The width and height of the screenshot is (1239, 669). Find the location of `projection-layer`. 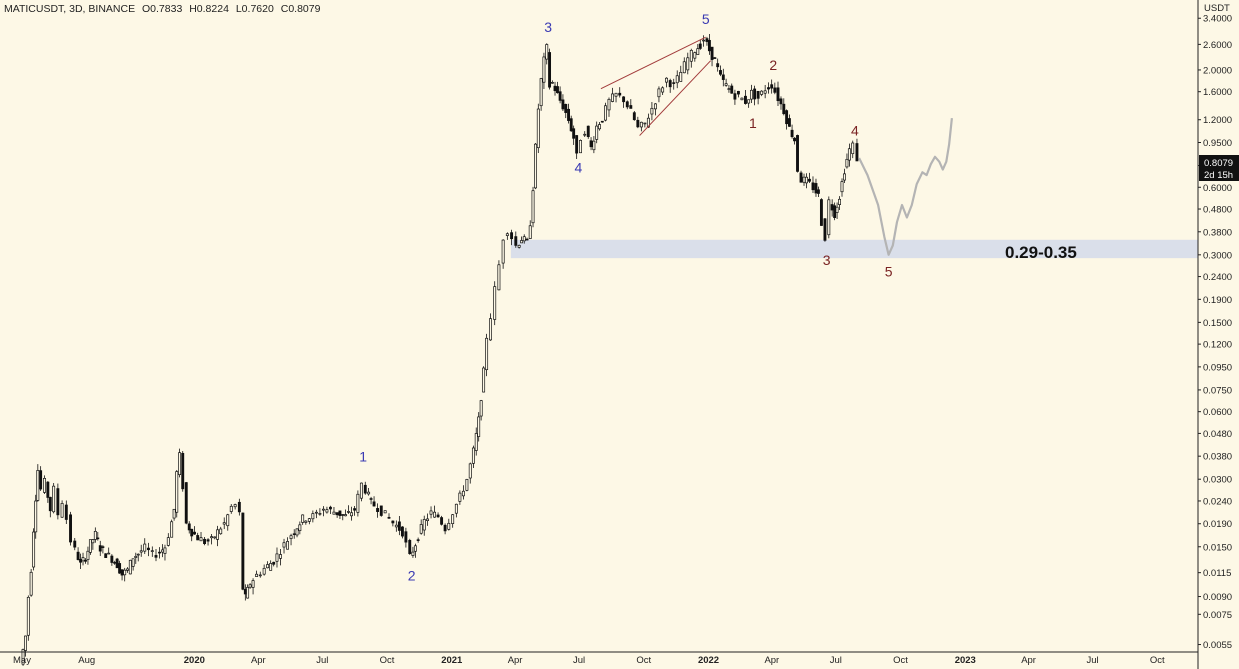

projection-layer is located at coordinates (905, 186).